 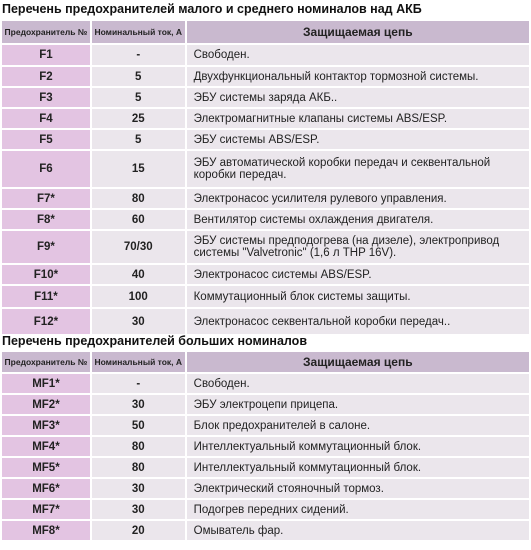 What do you see at coordinates (357, 404) in the screenshot?
I see `circuit-cell: ЭБУ электроцепи прицепа.` at bounding box center [357, 404].